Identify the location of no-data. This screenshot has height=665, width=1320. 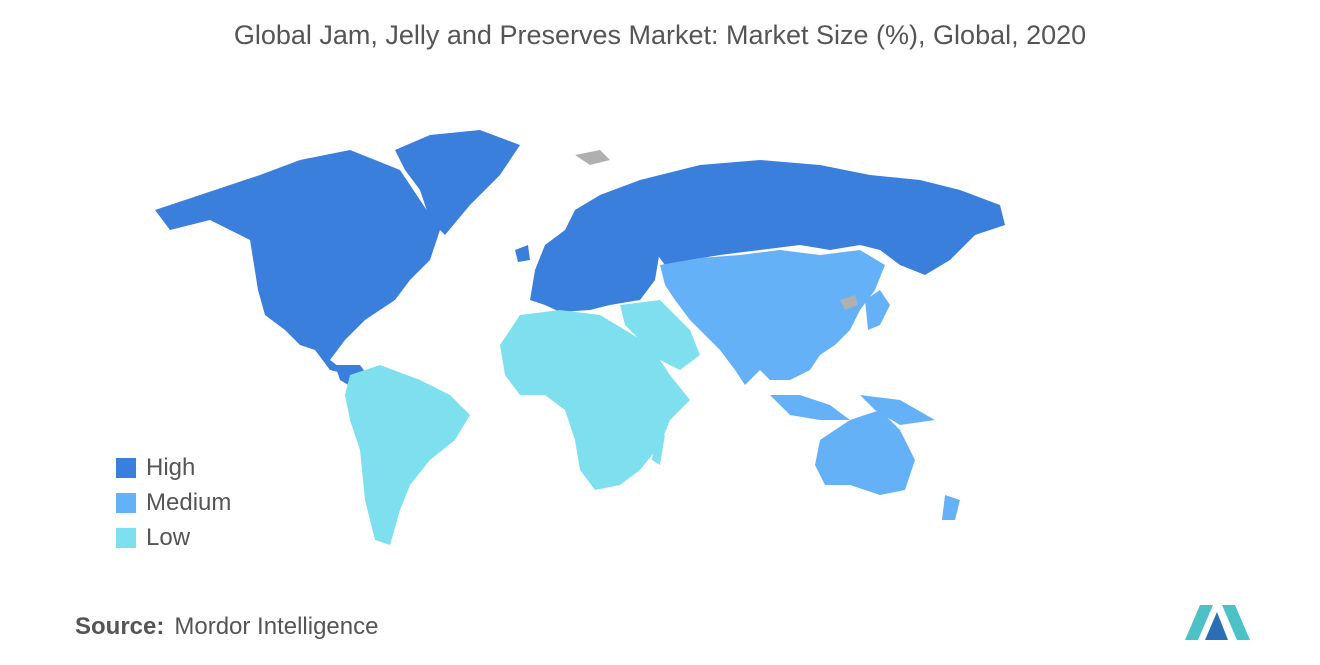
(716, 230).